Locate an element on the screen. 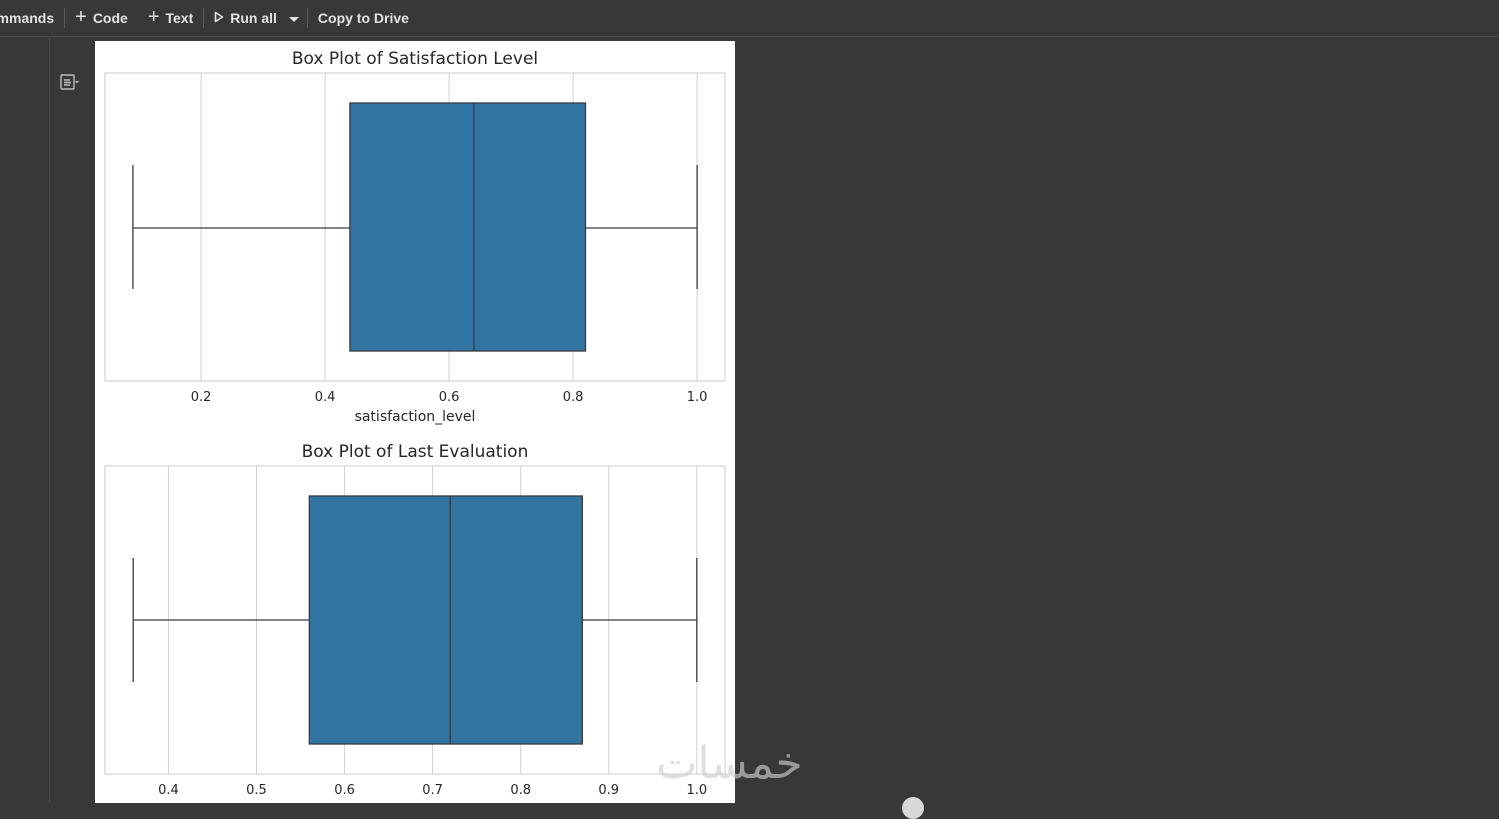  add-text-label: Text is located at coordinates (179, 18).